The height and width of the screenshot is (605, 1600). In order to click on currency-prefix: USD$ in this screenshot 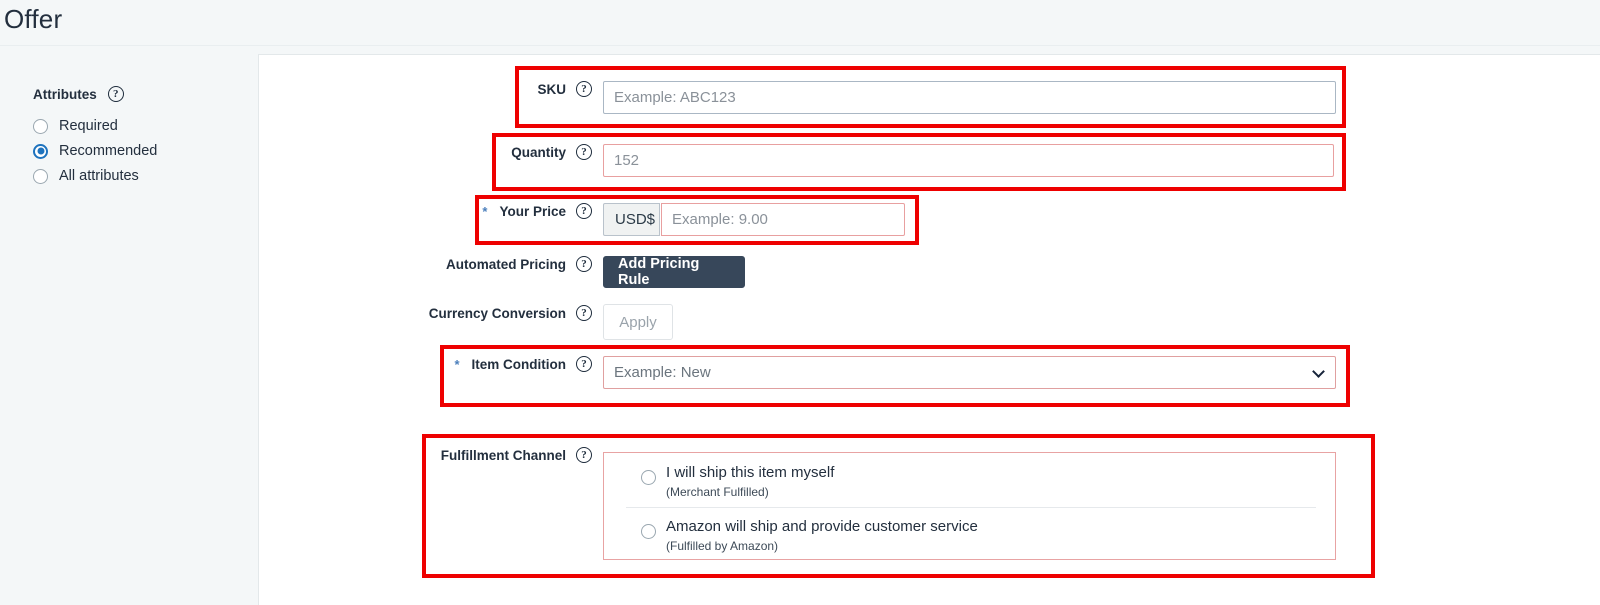, I will do `click(631, 219)`.